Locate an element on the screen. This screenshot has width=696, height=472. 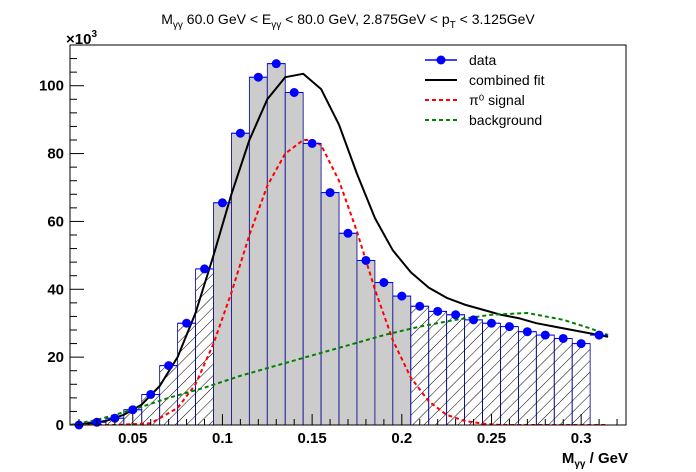
legend-label: π⁰ signal is located at coordinates (497, 100).